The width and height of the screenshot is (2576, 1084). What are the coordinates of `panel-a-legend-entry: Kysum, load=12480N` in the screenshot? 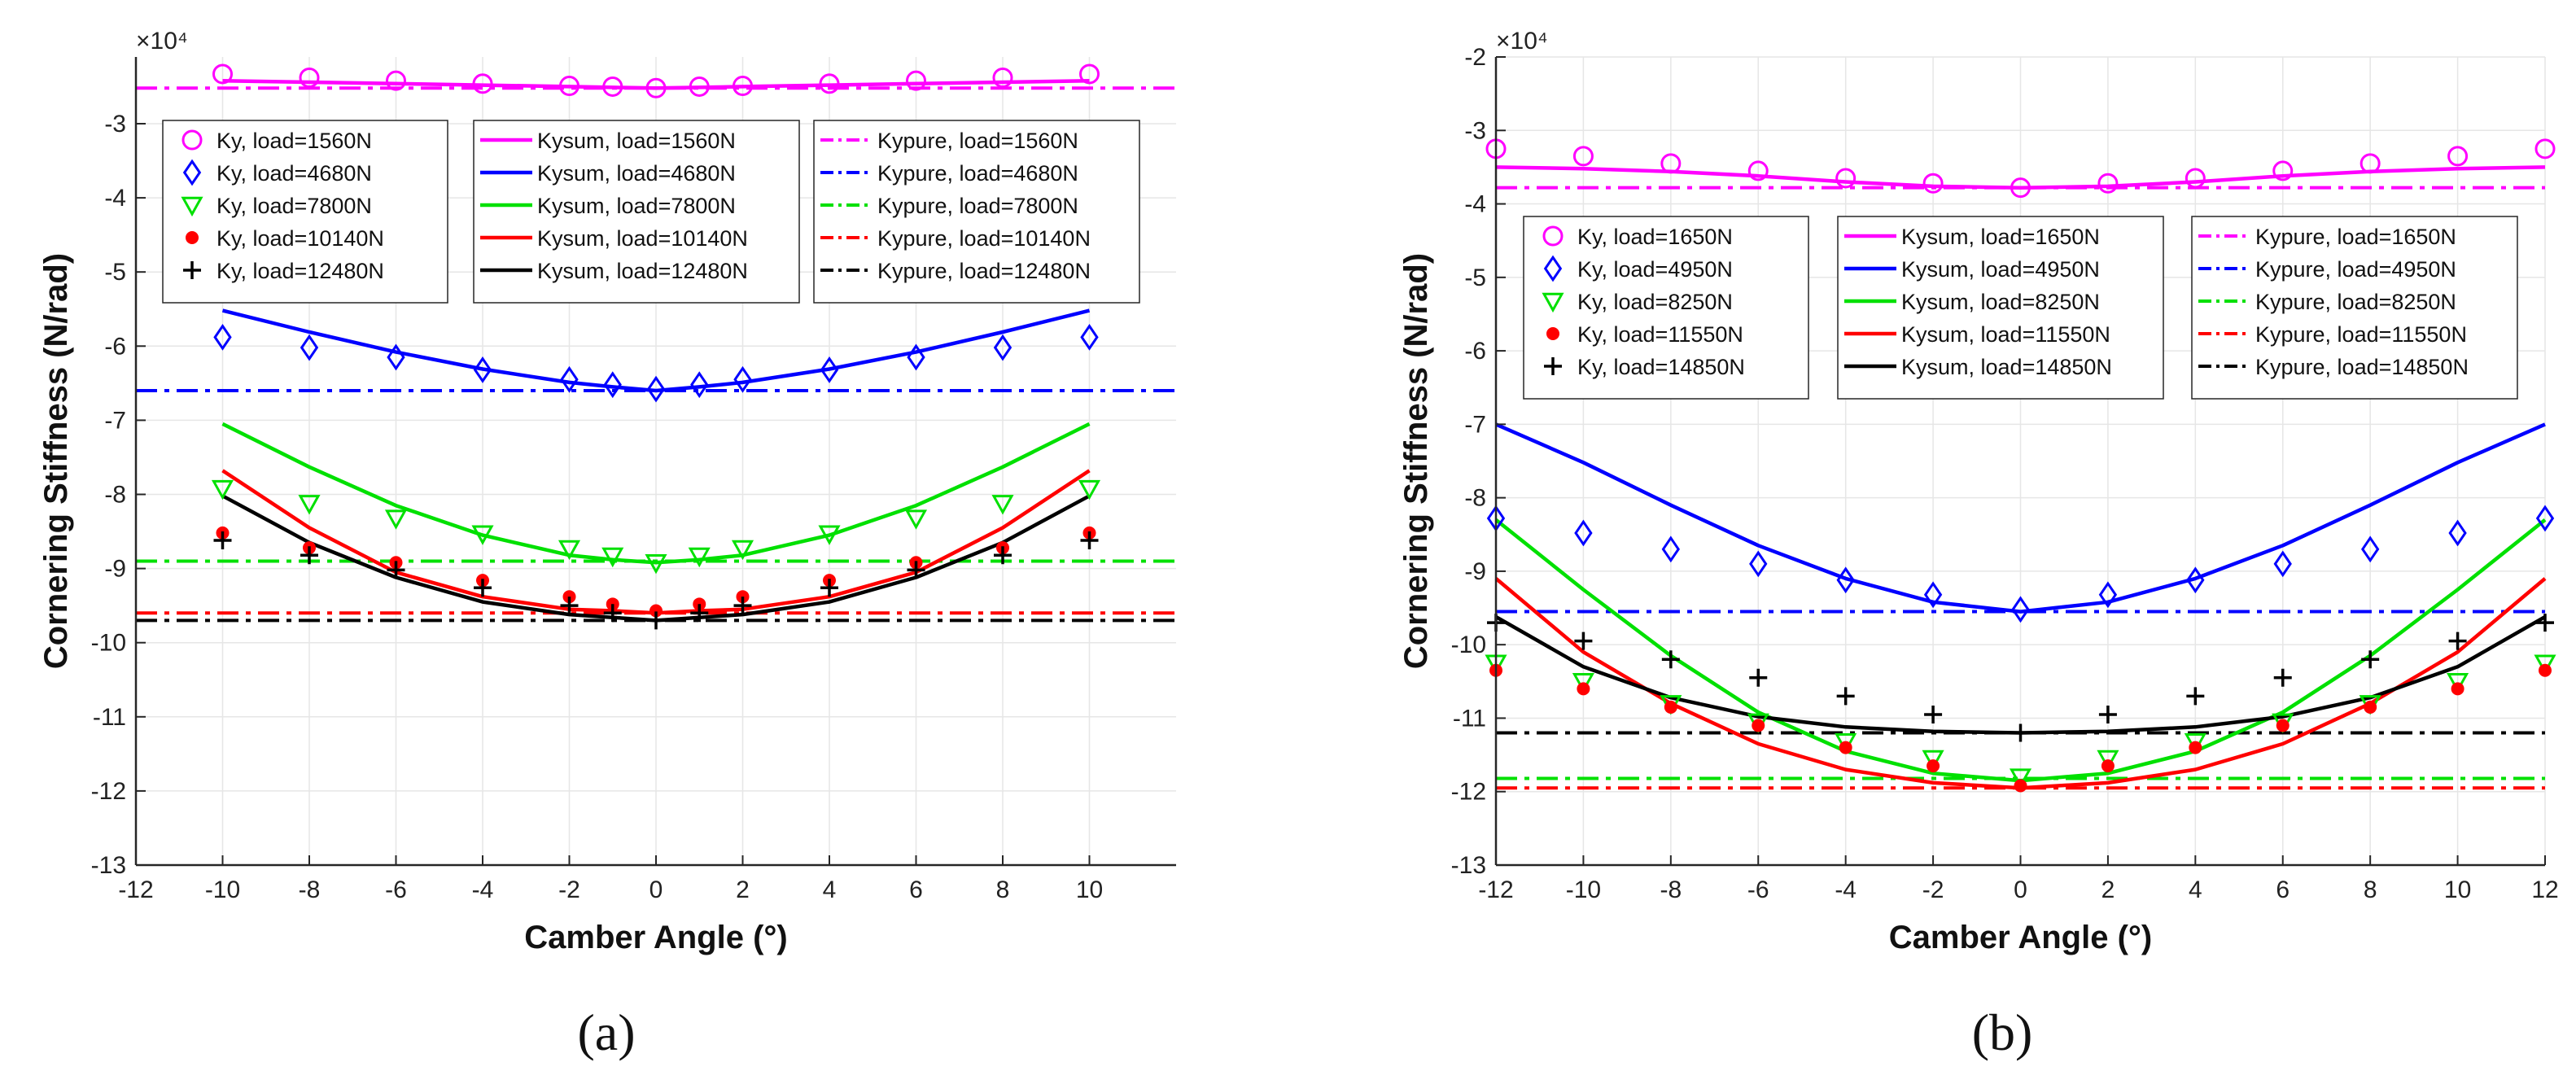 It's located at (642, 271).